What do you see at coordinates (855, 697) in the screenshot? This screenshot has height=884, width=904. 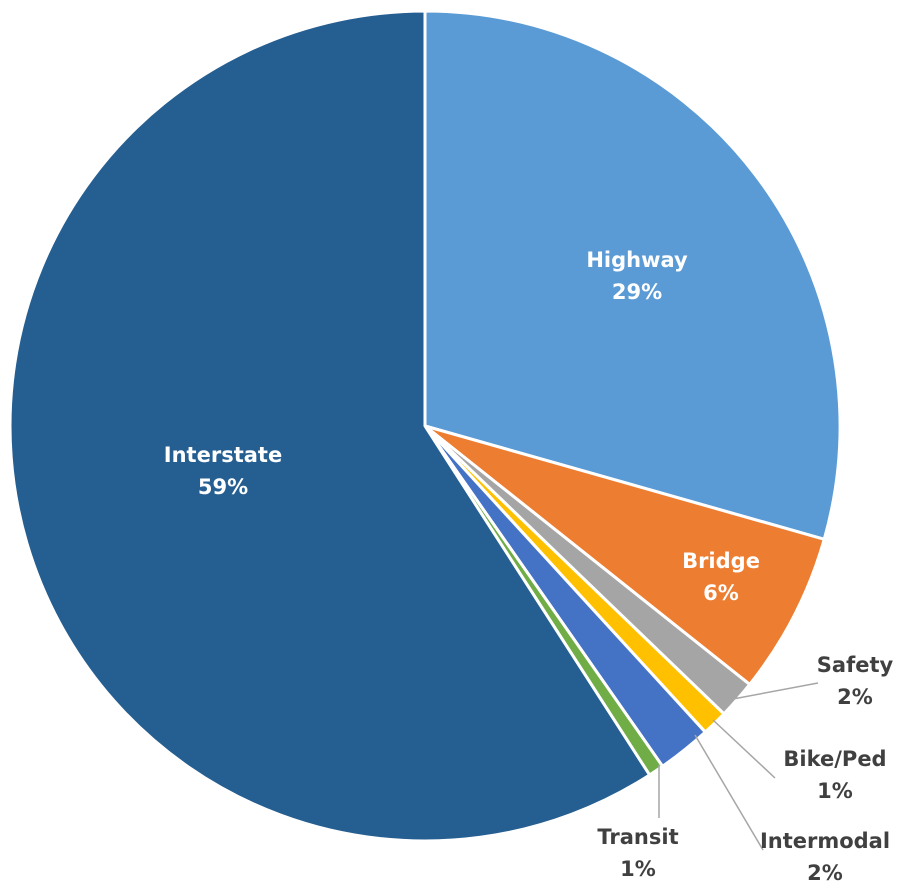 I see `slice-value-safety: 2%` at bounding box center [855, 697].